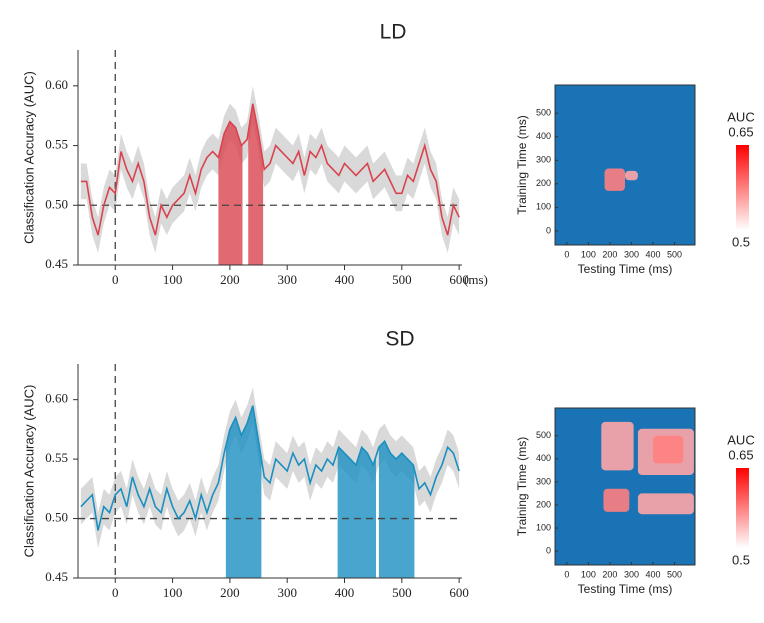 The image size is (764, 623). Describe the element at coordinates (399, 339) in the screenshot. I see `chart-title: SD` at that location.